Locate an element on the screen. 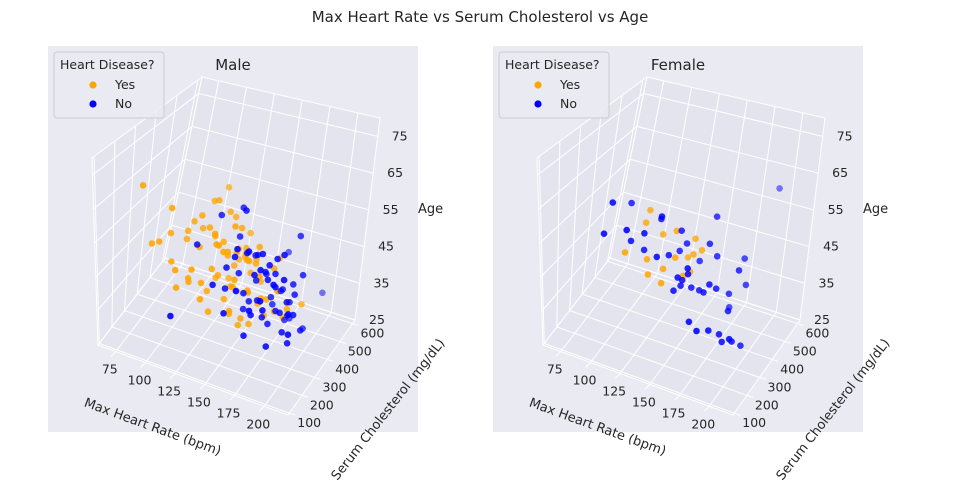 The height and width of the screenshot is (480, 960). z-tick-label-25: 25 is located at coordinates (822, 319).